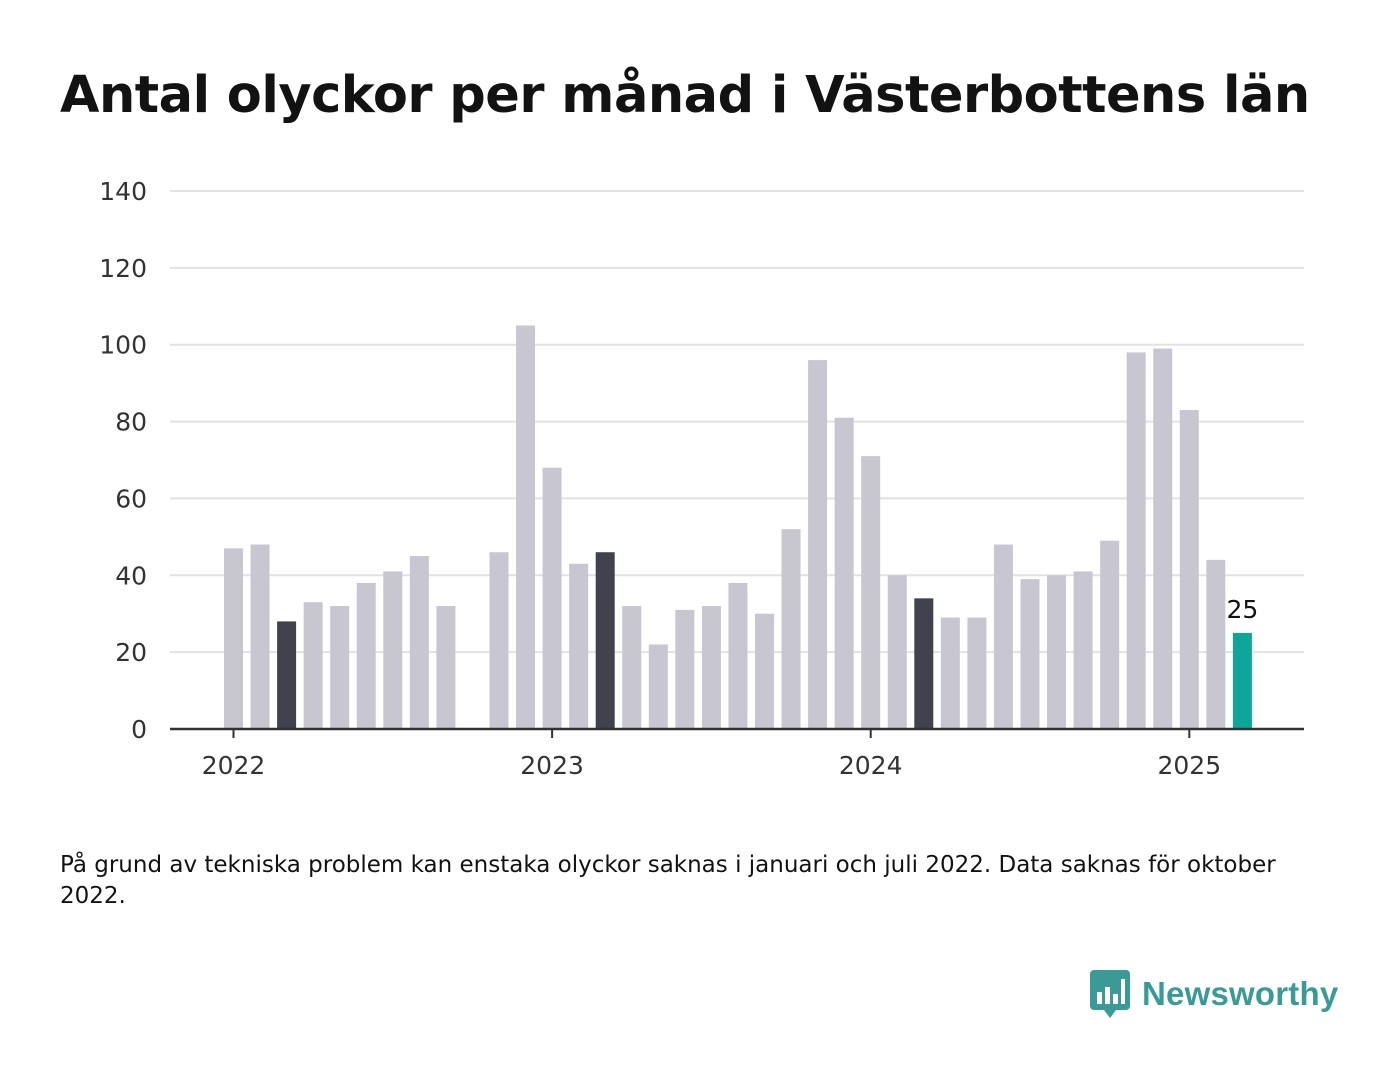 Image resolution: width=1400 pixels, height=1080 pixels. I want to click on x-tick-label: 2022, so click(234, 765).